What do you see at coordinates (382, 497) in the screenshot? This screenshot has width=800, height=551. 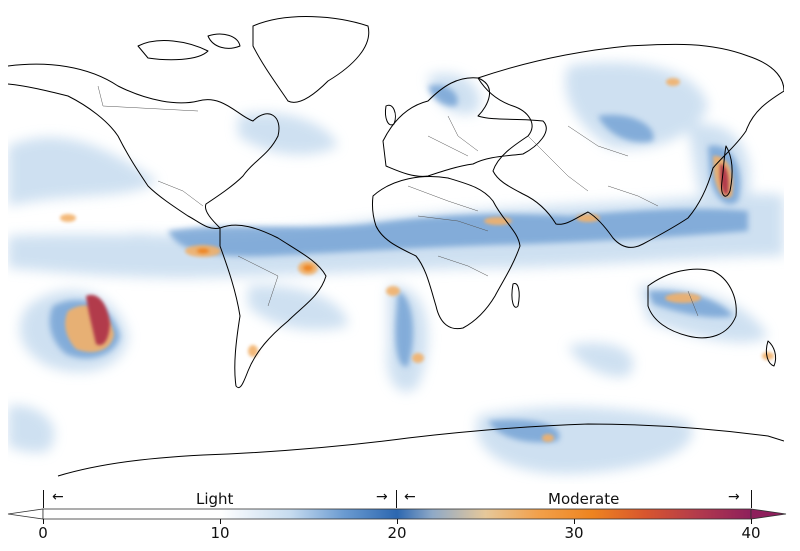 I see `light-range-right-arrow: →` at bounding box center [382, 497].